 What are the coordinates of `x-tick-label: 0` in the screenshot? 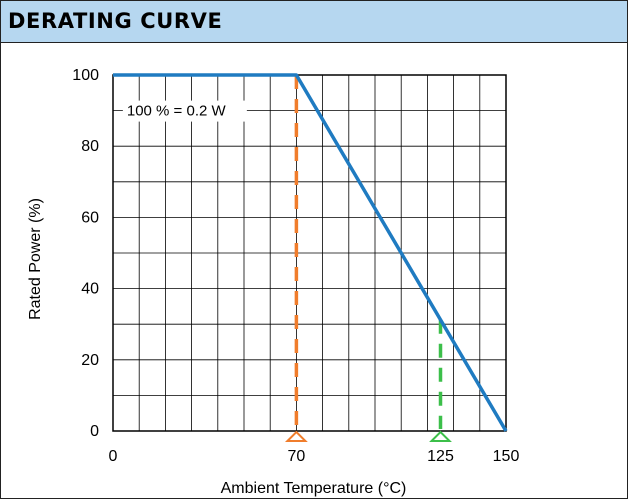 It's located at (113, 456).